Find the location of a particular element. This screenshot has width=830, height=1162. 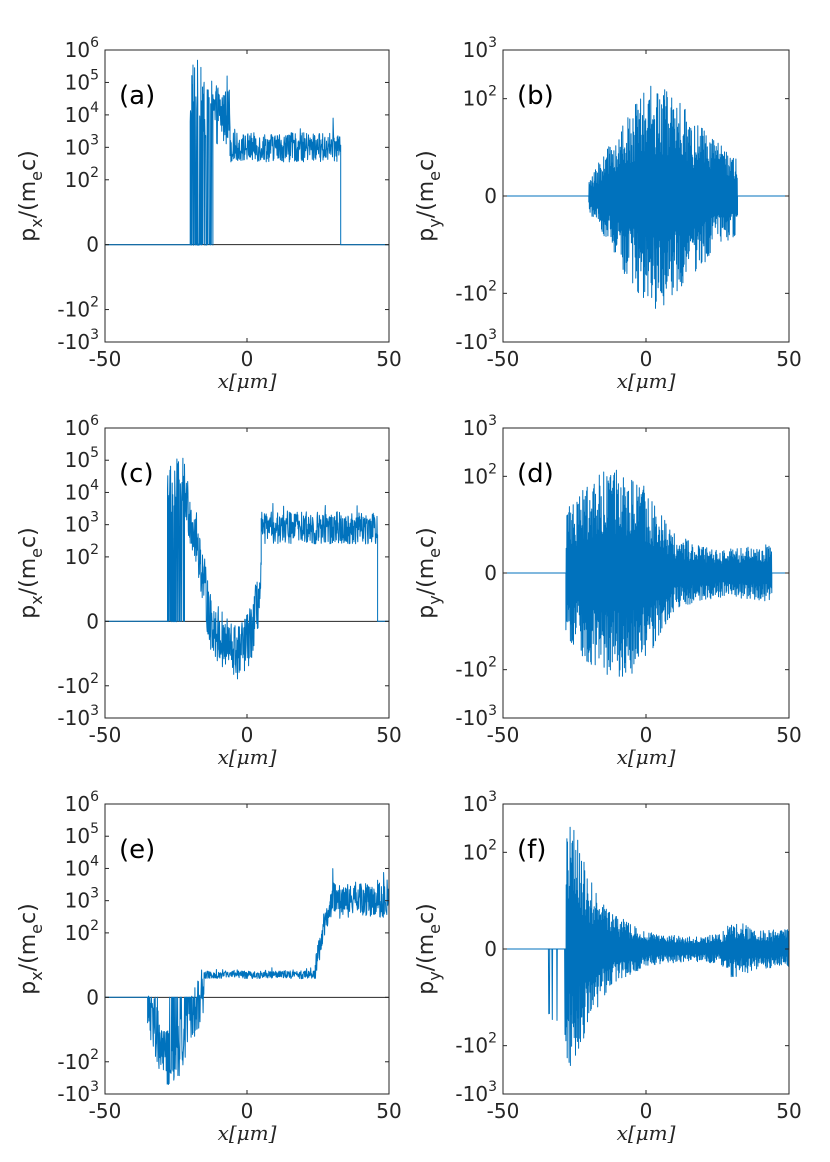

panel-label: (b) is located at coordinates (535, 96).